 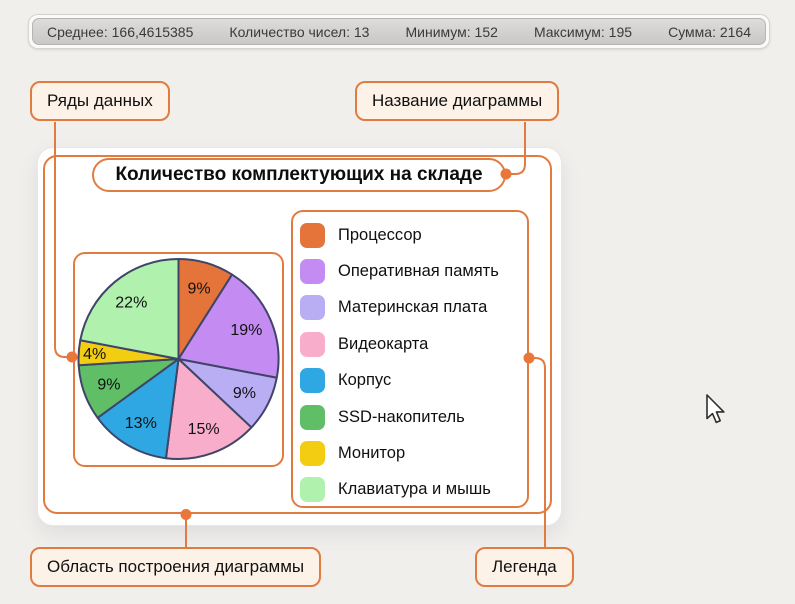 I want to click on stats-item: Количество чисел: 13, so click(x=299, y=31).